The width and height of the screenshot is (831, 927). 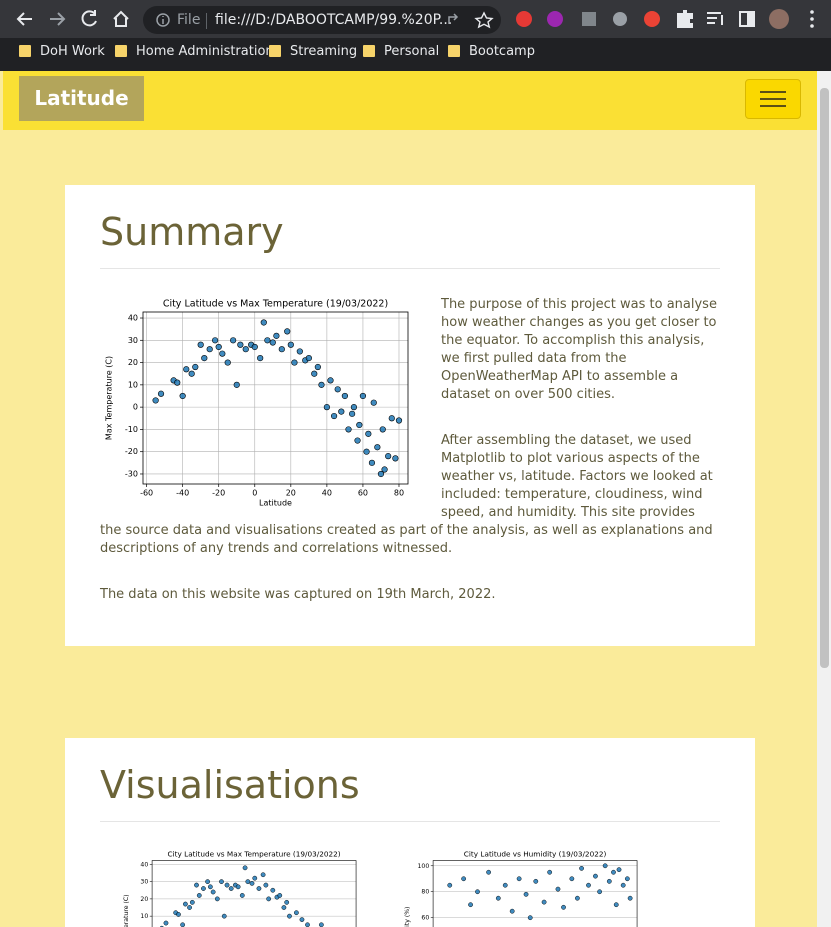 I want to click on bookmark: Home Administration, so click(x=194, y=51).